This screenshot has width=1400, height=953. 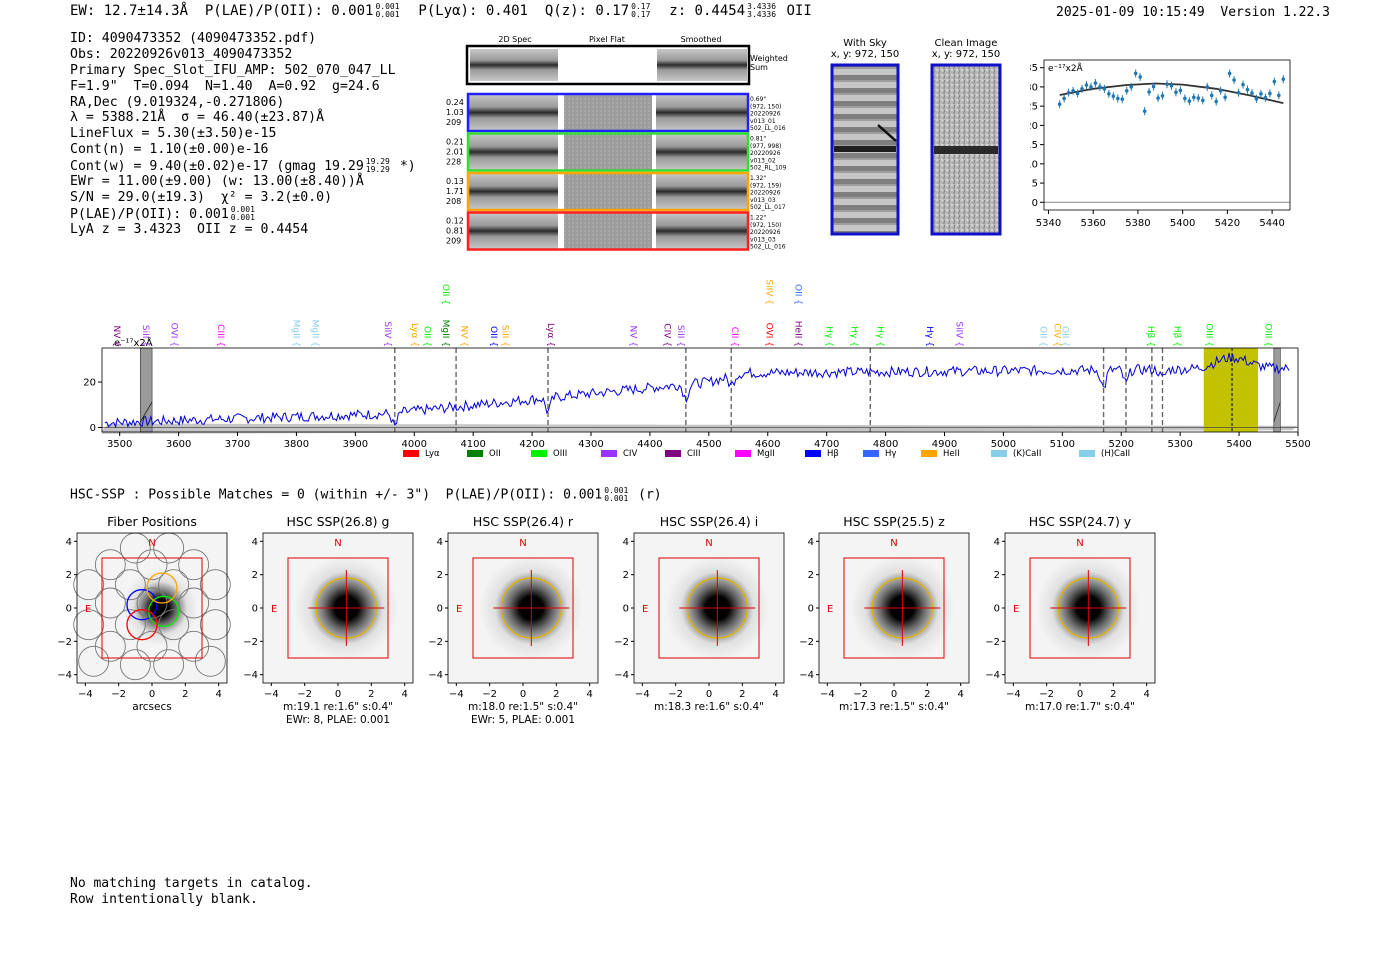 What do you see at coordinates (455, 102) in the screenshot?
I see `cutout-left-0-0: 0.24` at bounding box center [455, 102].